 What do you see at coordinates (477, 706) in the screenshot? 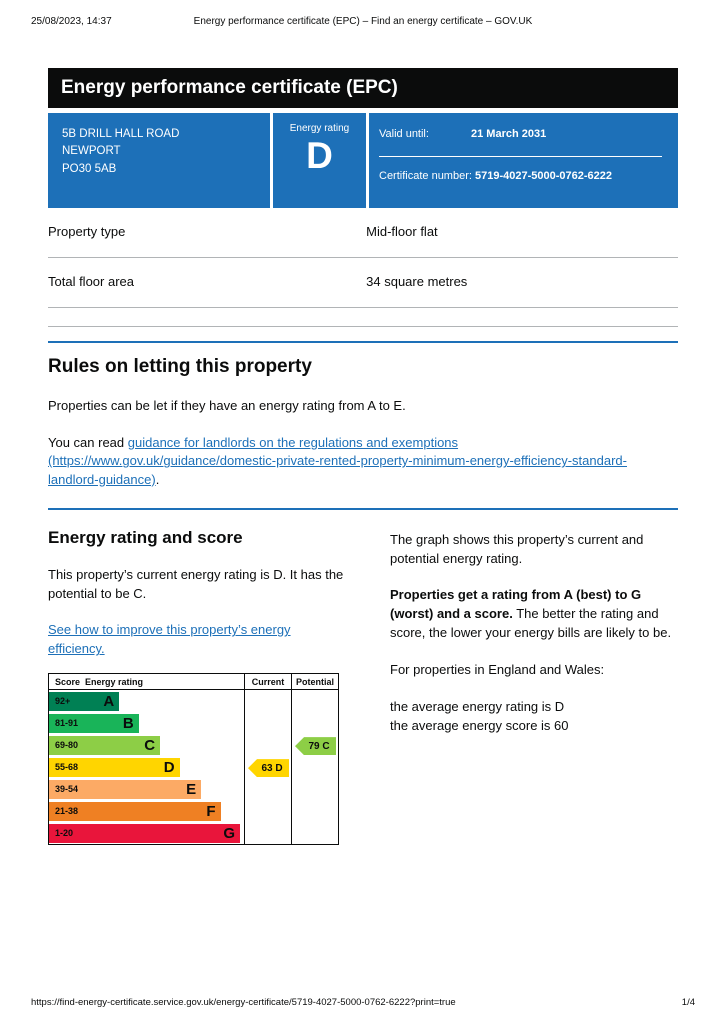
I see `average-rating-line: the average energy rating is D` at bounding box center [477, 706].